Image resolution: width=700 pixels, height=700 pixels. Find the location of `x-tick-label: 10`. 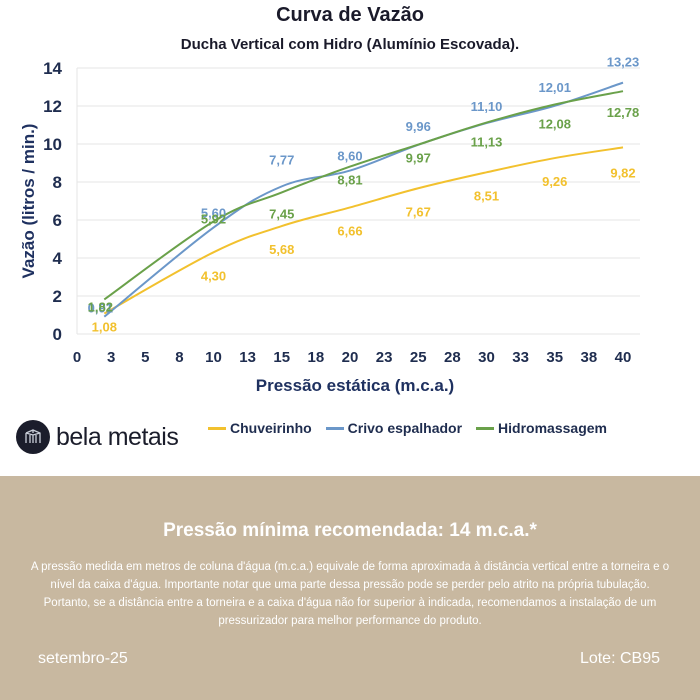

x-tick-label: 10 is located at coordinates (213, 357).